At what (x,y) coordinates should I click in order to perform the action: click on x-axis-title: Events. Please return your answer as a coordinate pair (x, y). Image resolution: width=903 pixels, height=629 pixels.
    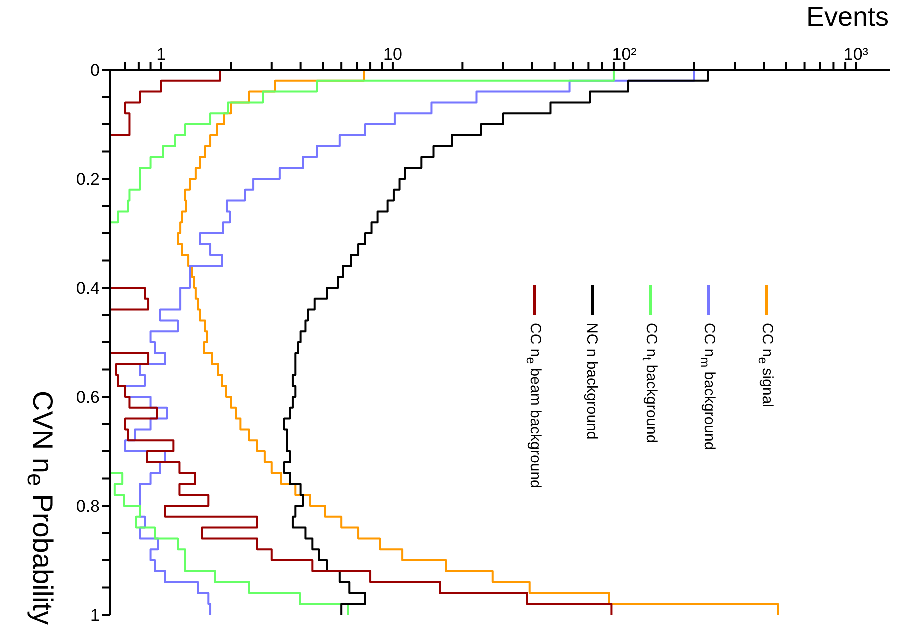
    Looking at the image, I should click on (847, 17).